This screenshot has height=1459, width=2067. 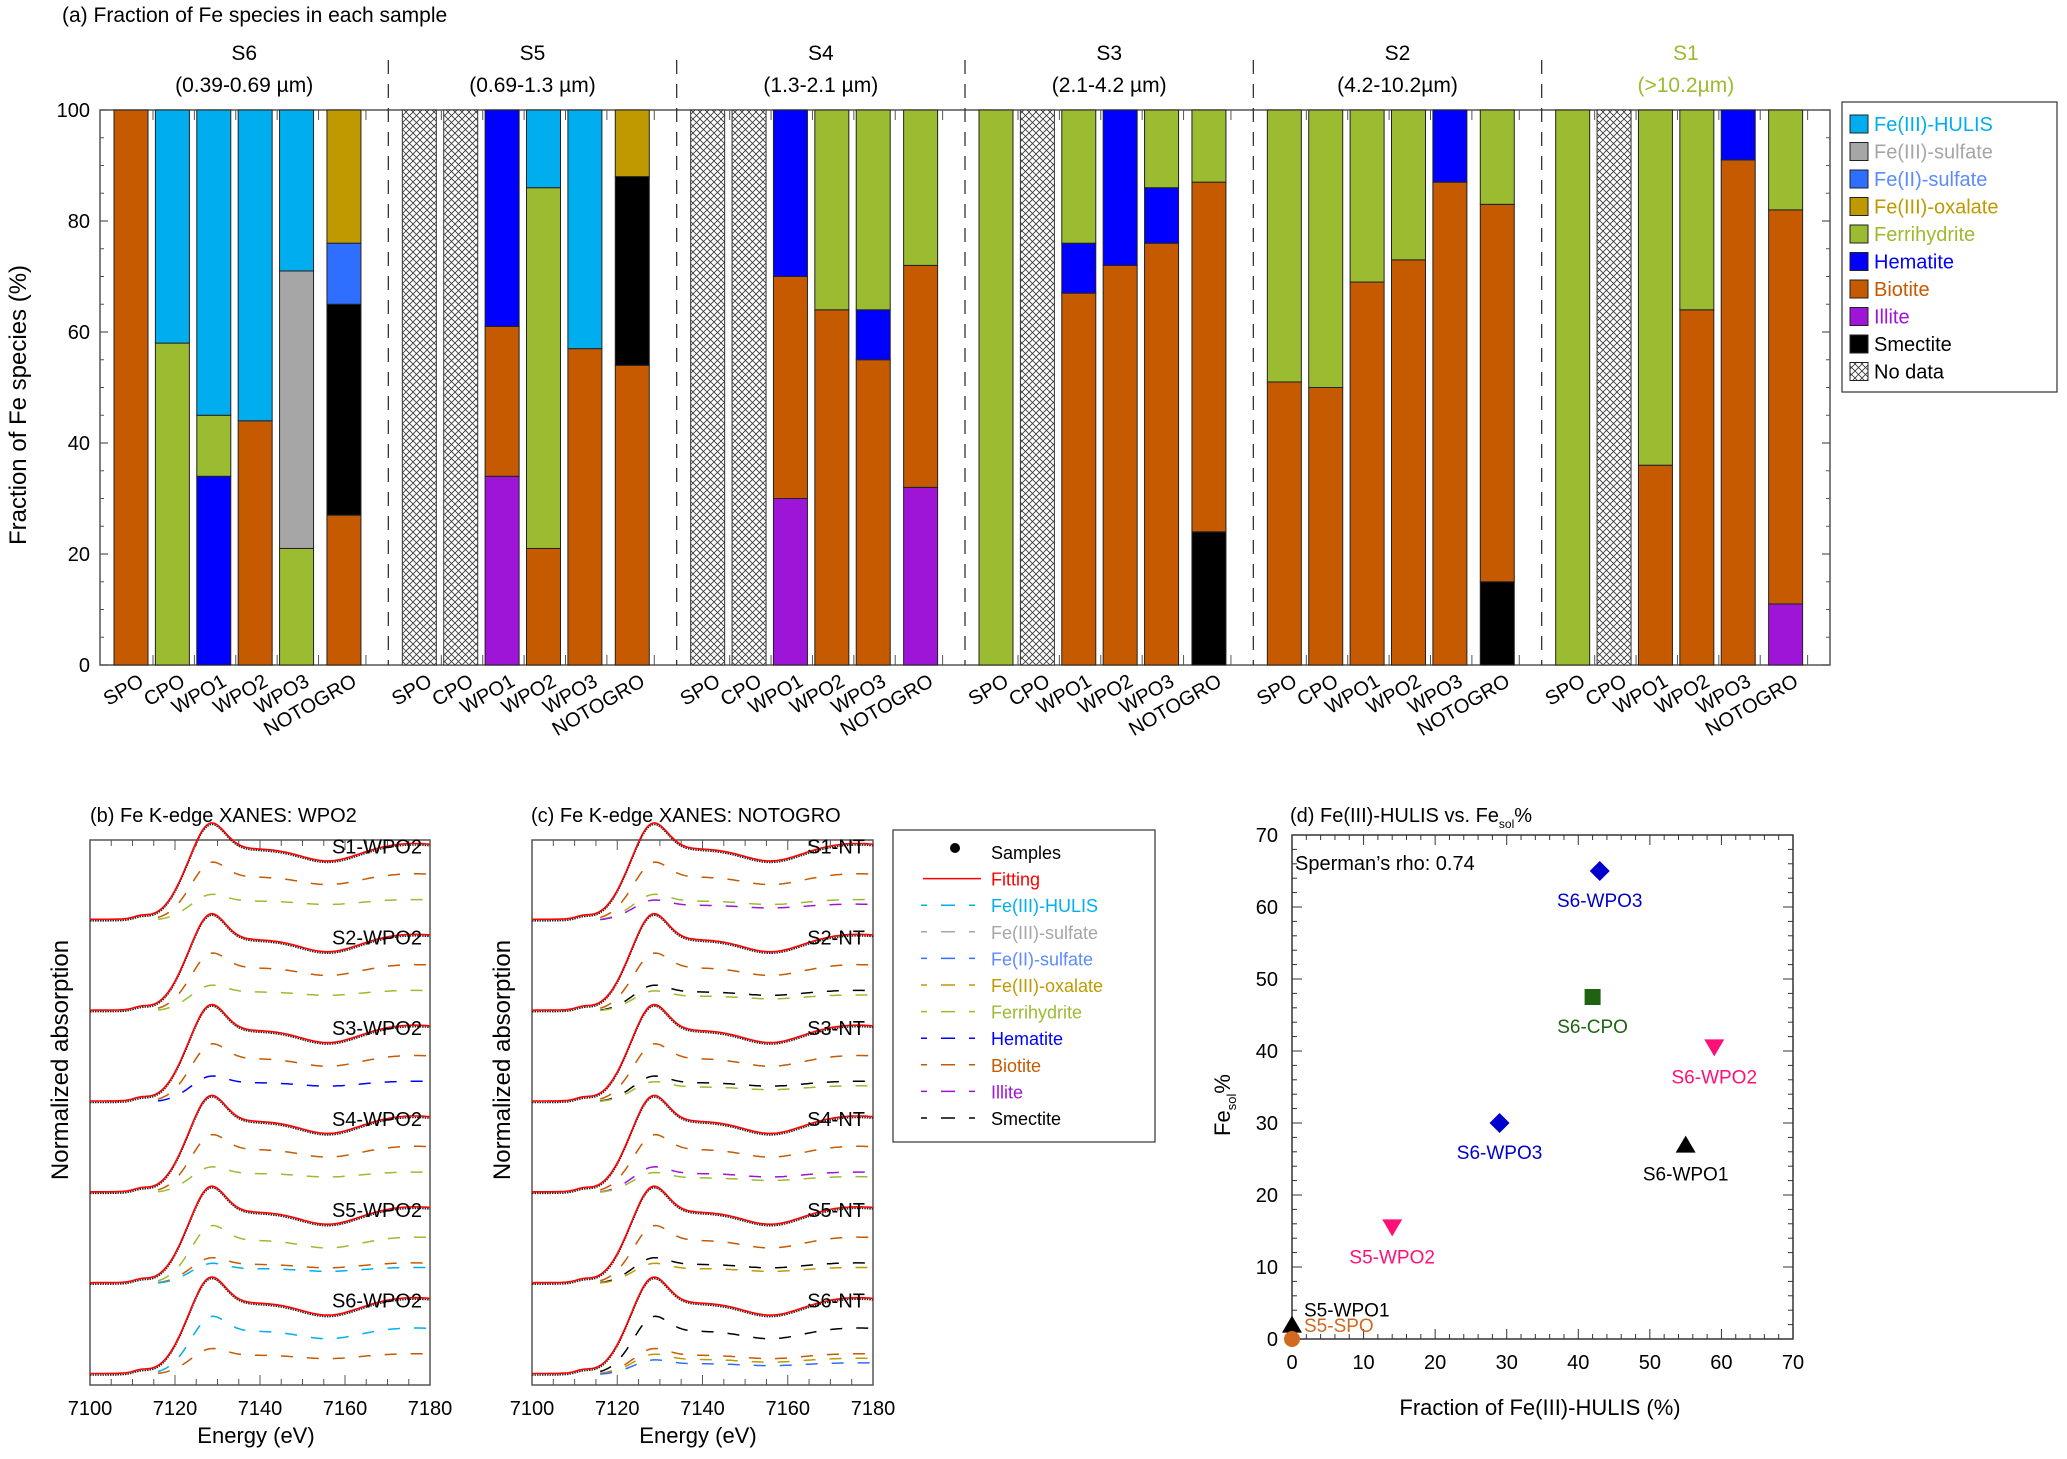 I want to click on spectrum-label: S5-NT, so click(x=836, y=1211).